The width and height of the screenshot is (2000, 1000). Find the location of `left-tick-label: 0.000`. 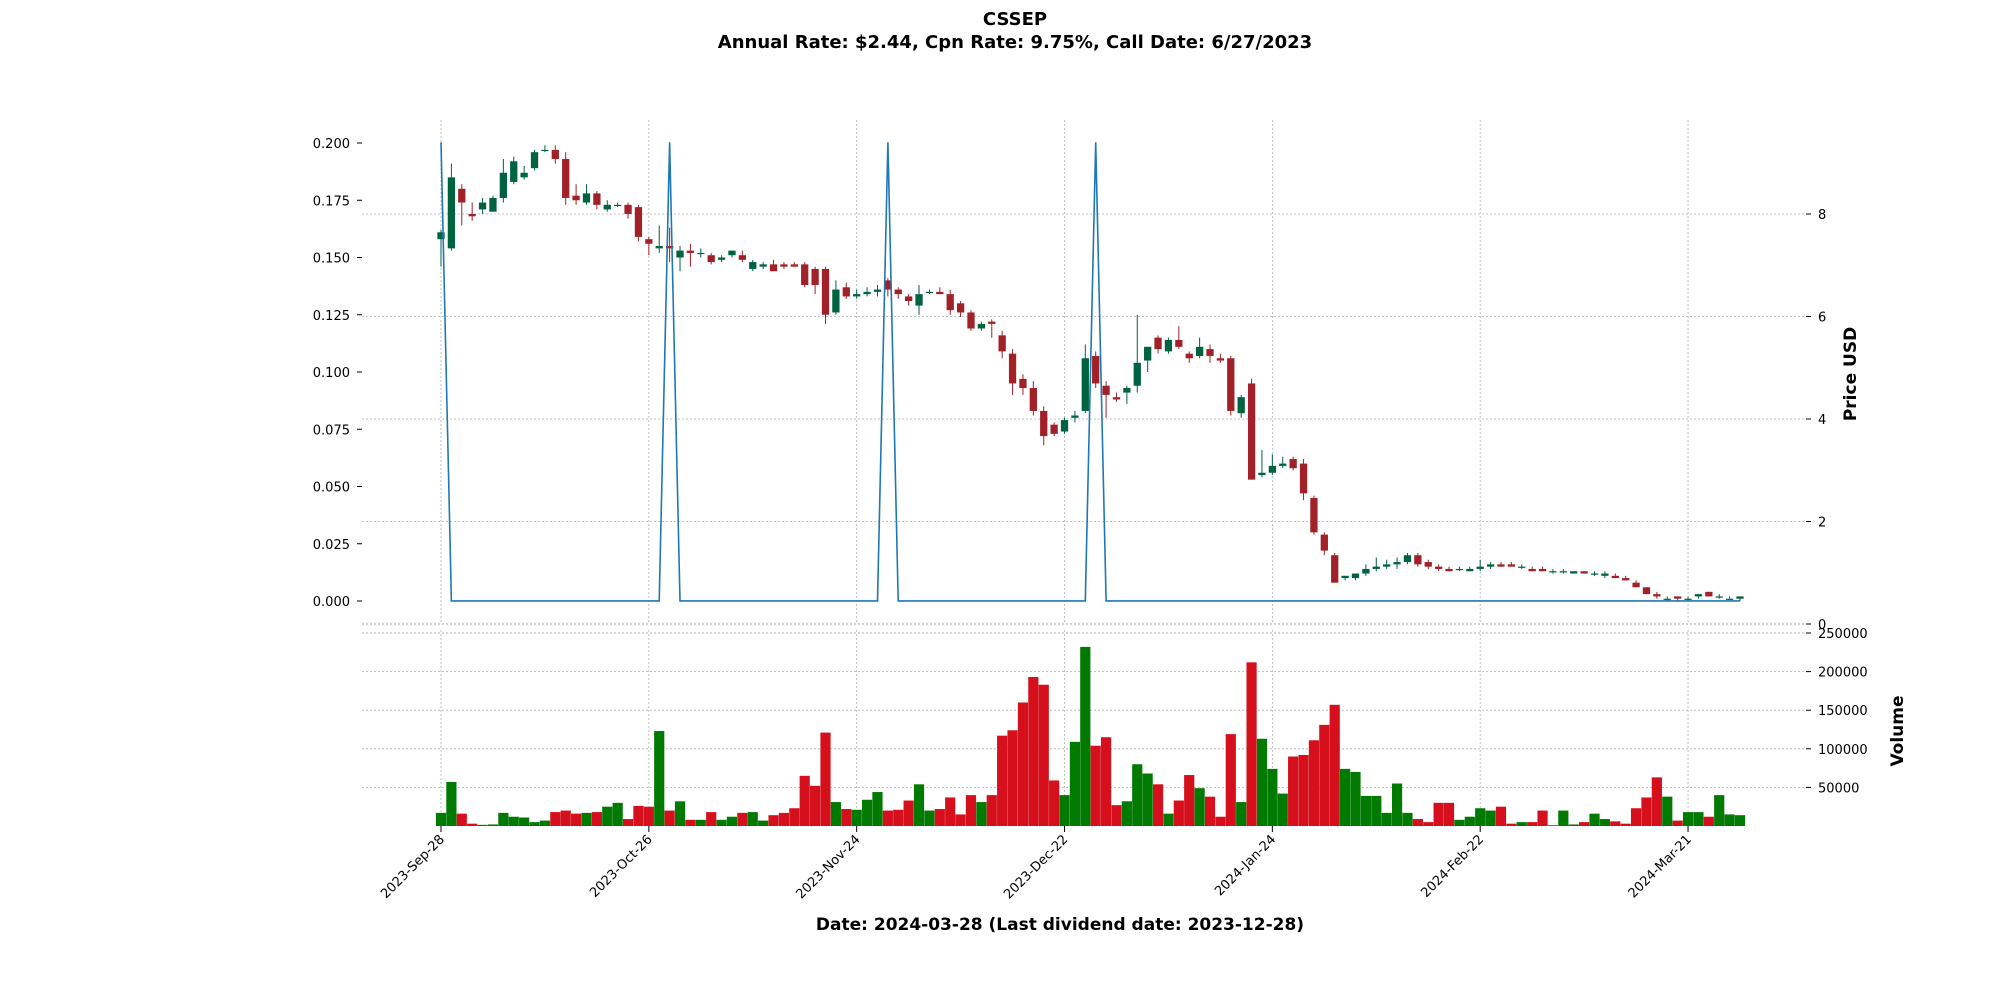

left-tick-label: 0.000 is located at coordinates (331, 602).